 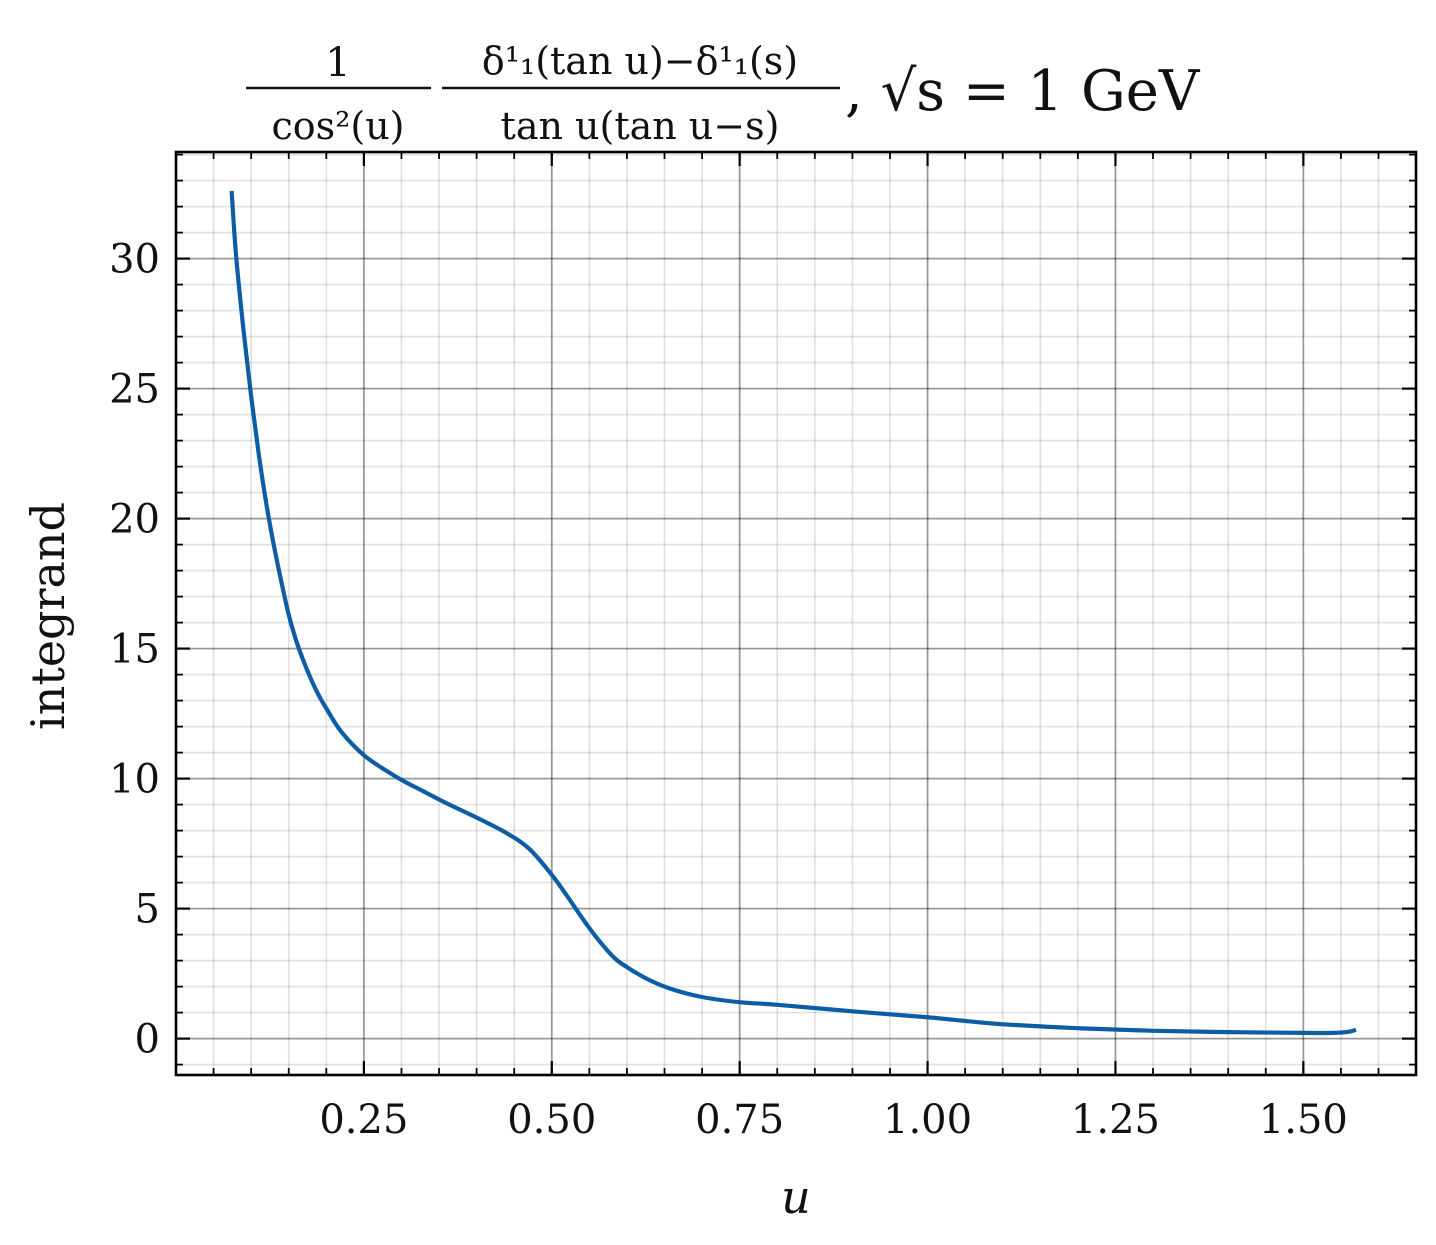 I want to click on x-tick-label: 0.25, so click(x=363, y=1120).